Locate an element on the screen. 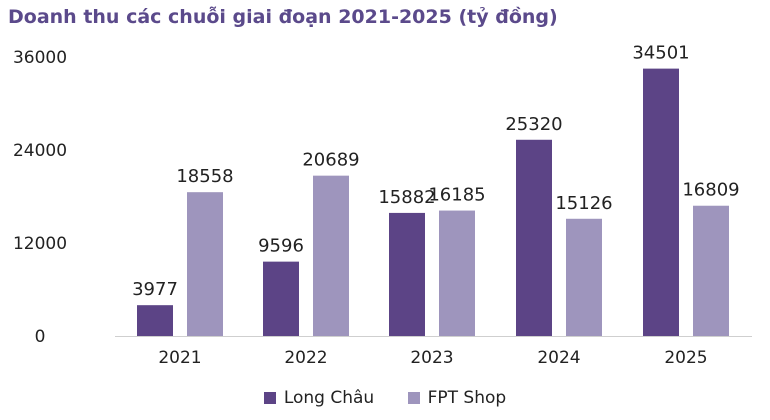 This screenshot has height=420, width=770. bar-fpt-shop-2022 is located at coordinates (331, 255).